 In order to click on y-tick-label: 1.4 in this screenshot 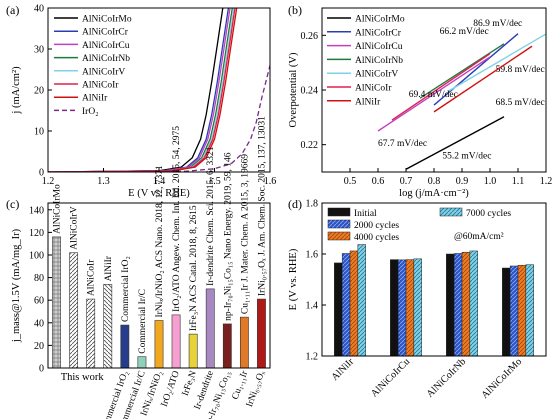, I will do `click(312, 306)`.